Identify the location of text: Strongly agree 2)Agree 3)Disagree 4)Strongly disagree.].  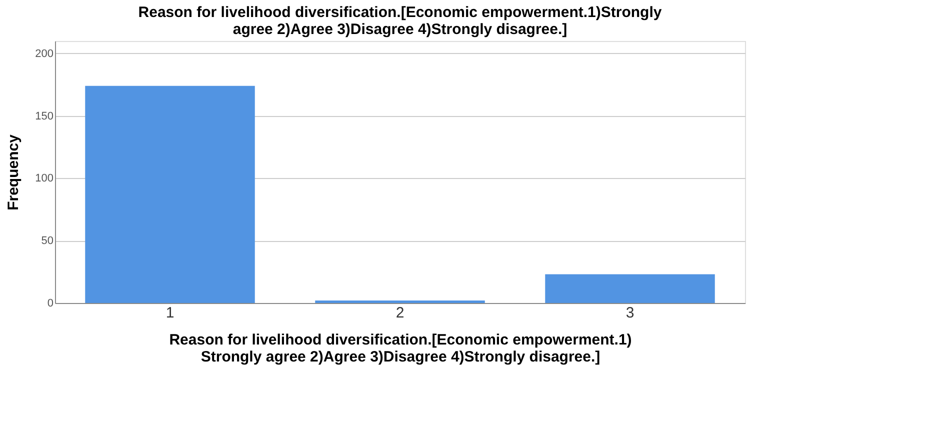
(400, 357).